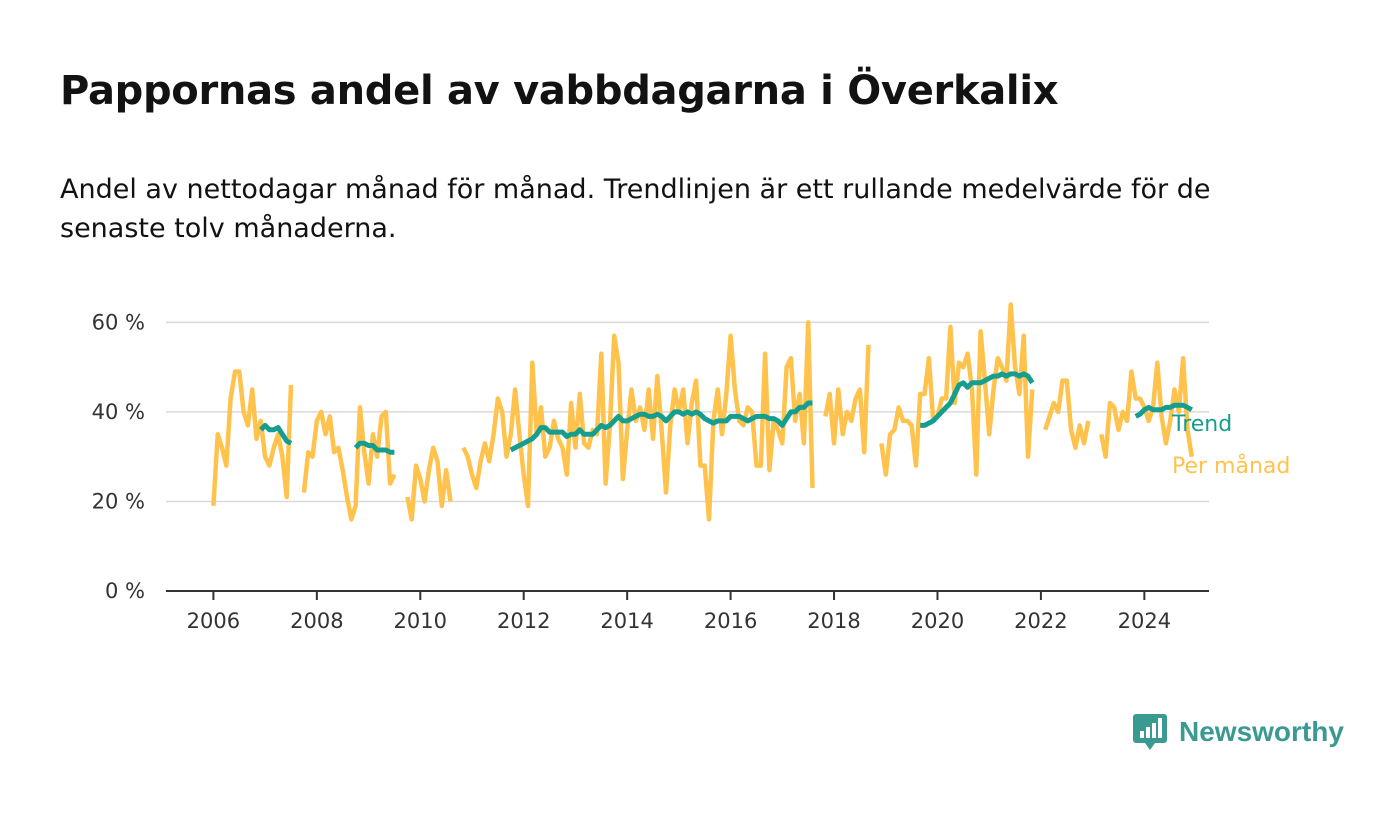  Describe the element at coordinates (1150, 732) in the screenshot. I see `newsworthy-logo-icon` at that location.